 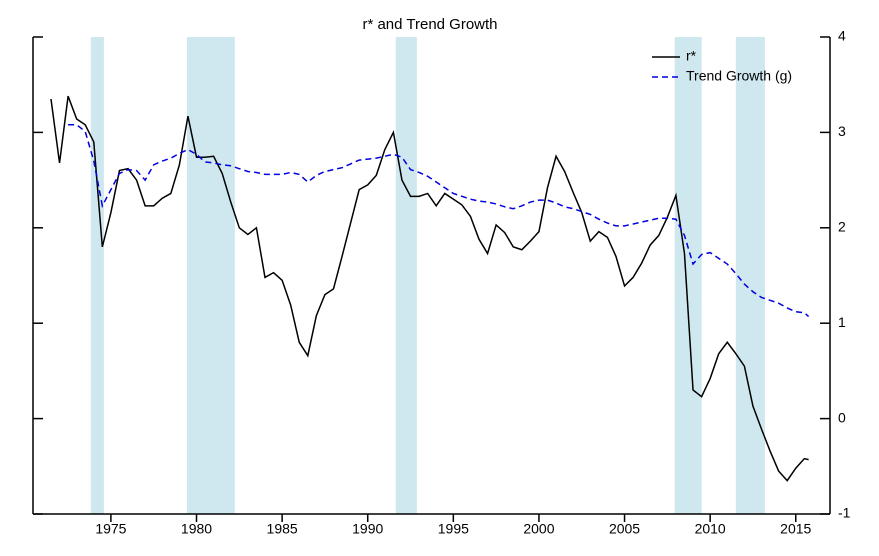 I want to click on y-tick-label: 1, so click(x=842, y=322).